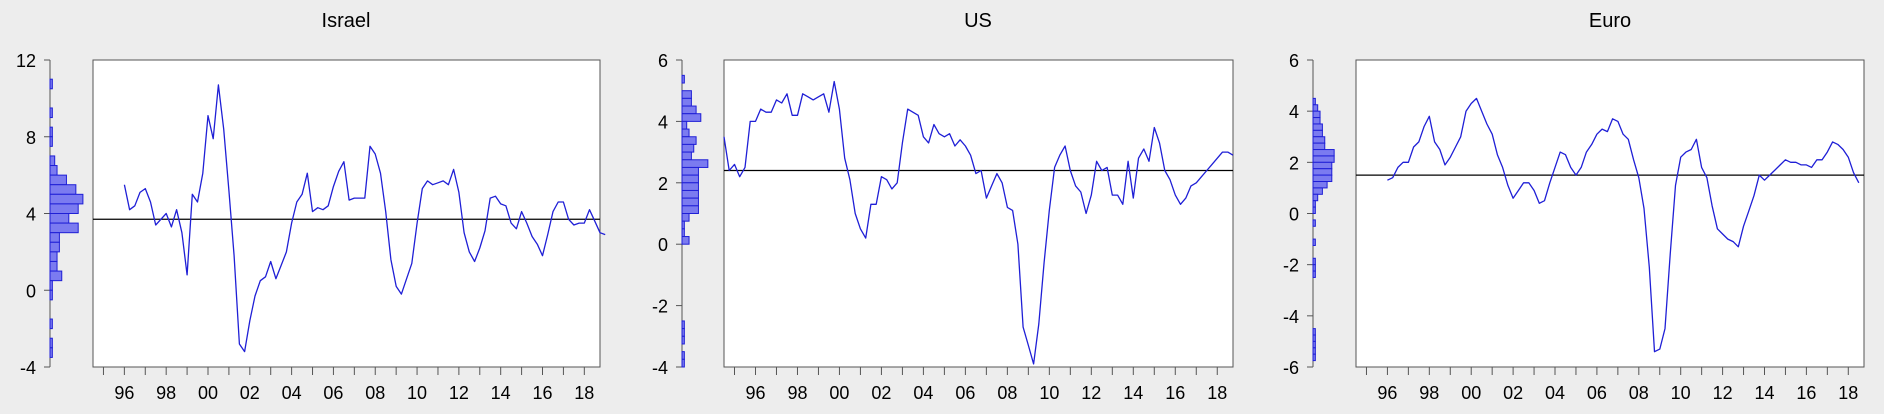  What do you see at coordinates (26, 61) in the screenshot?
I see `y-tick-label: 12` at bounding box center [26, 61].